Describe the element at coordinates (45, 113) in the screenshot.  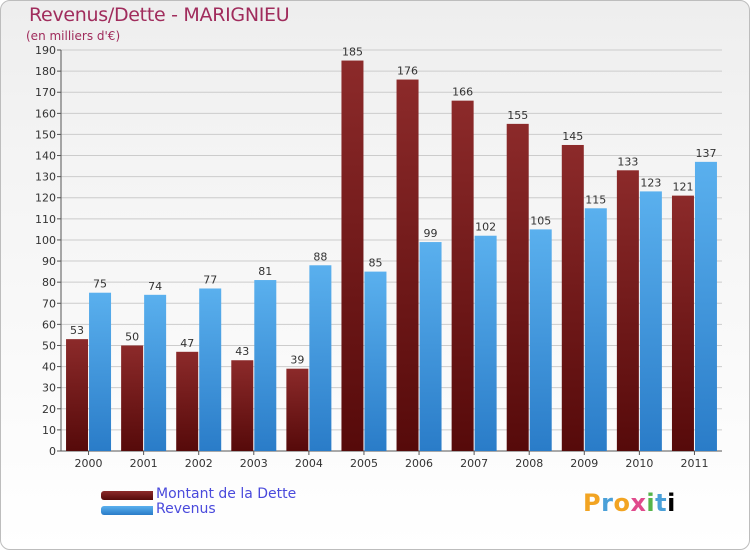
I see `y-tick-label: 160` at that location.